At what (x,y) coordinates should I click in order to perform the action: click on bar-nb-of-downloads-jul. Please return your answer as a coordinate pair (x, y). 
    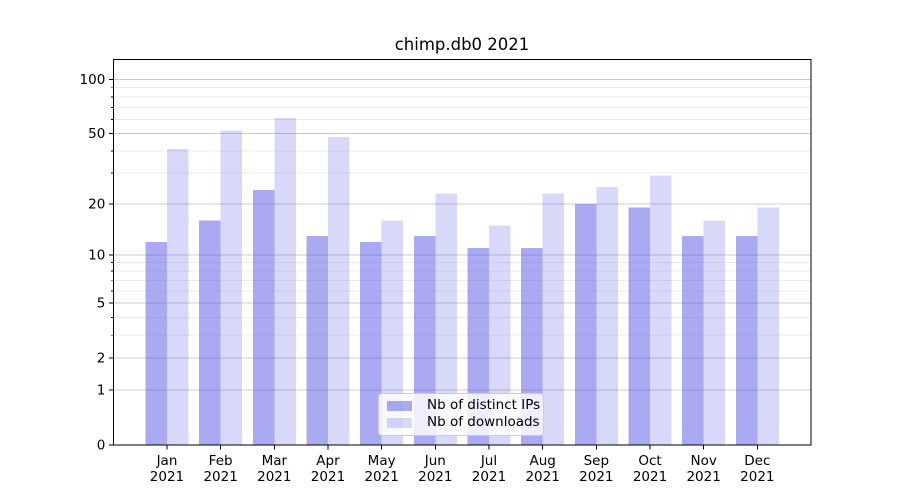
    Looking at the image, I should click on (499, 335).